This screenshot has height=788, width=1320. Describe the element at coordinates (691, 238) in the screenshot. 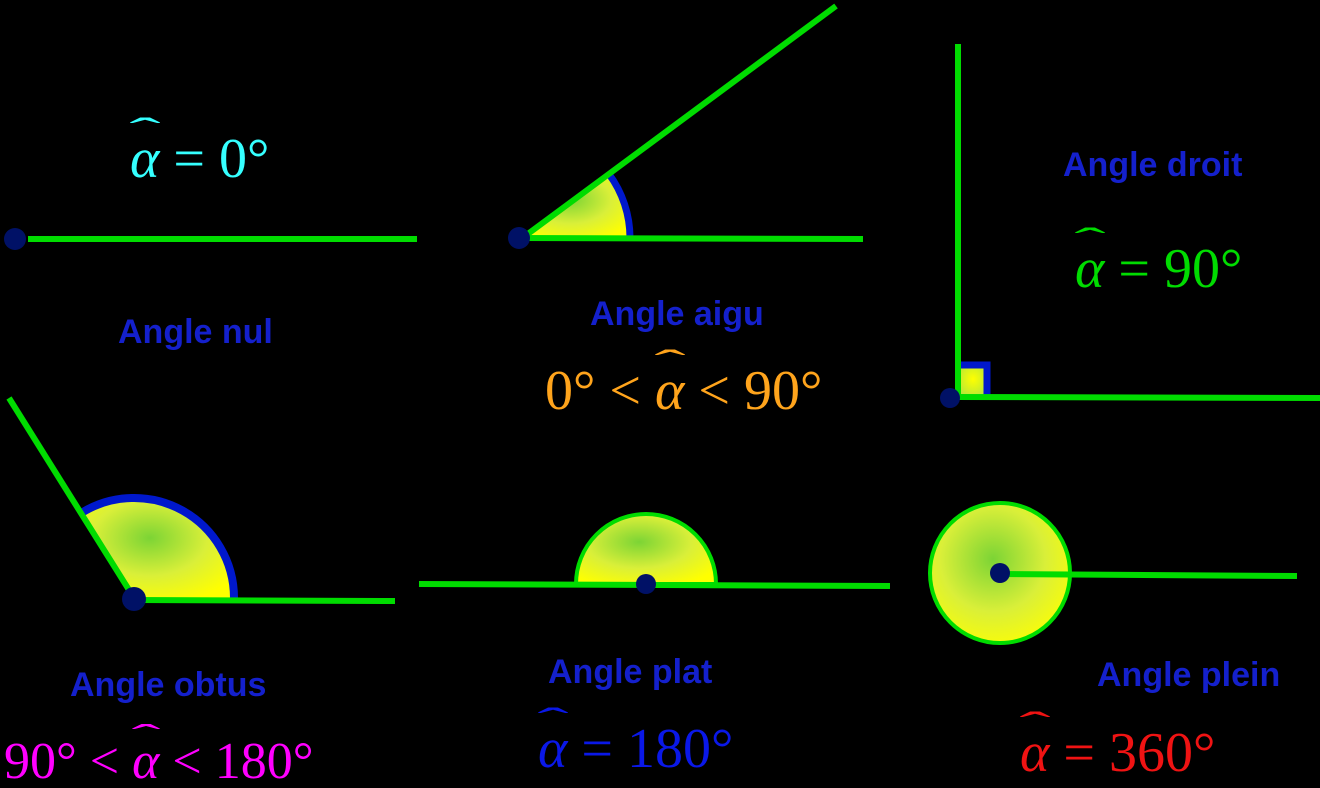

I see `angle-aigu-ray-horizontal` at that location.